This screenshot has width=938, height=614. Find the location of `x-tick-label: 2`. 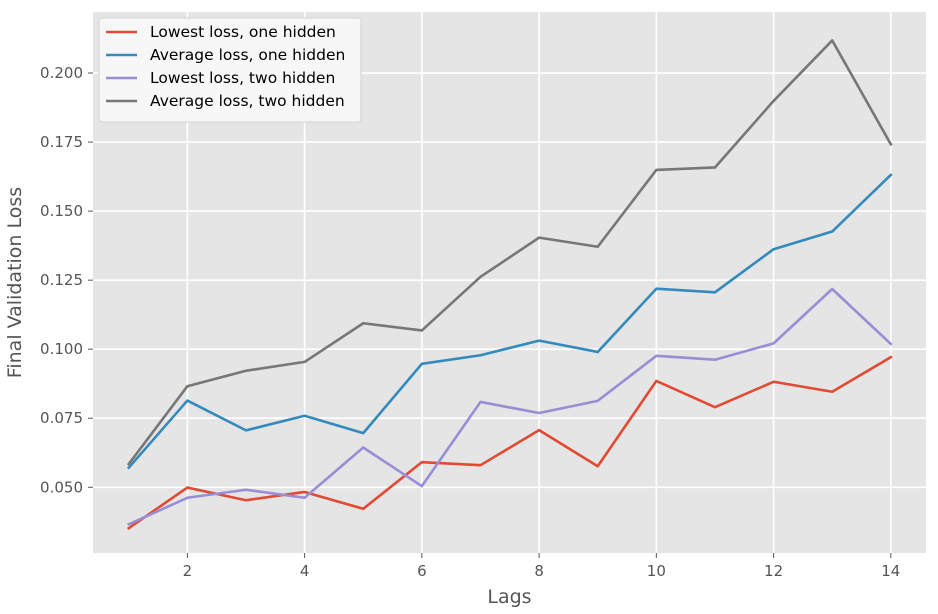

x-tick-label: 2 is located at coordinates (188, 571).